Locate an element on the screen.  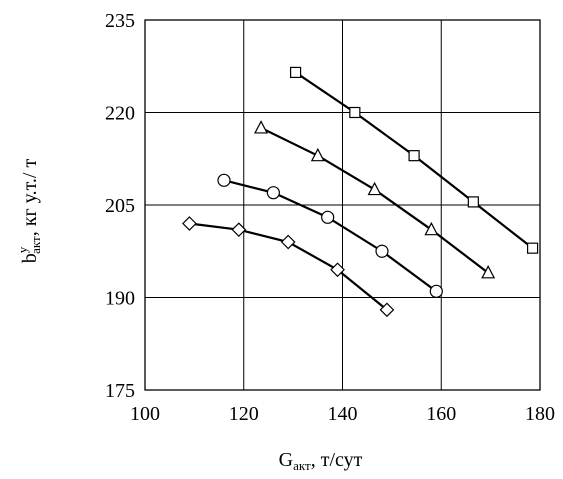
y-axis-title: bуакт, кг у.т./ т is located at coordinates (29, 211).